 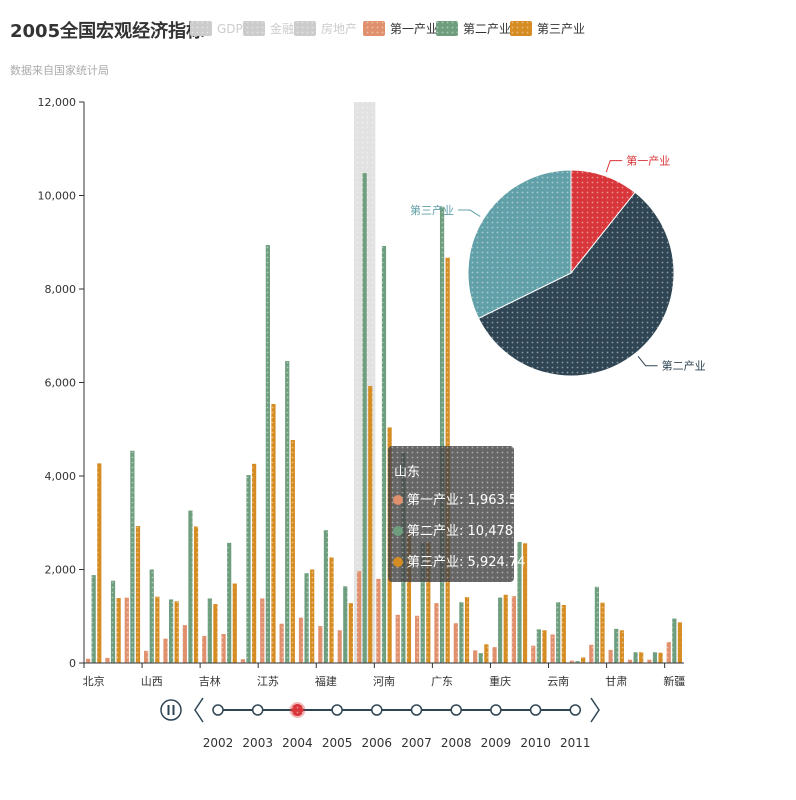 I want to click on legend-label: 第三产业, so click(x=561, y=29).